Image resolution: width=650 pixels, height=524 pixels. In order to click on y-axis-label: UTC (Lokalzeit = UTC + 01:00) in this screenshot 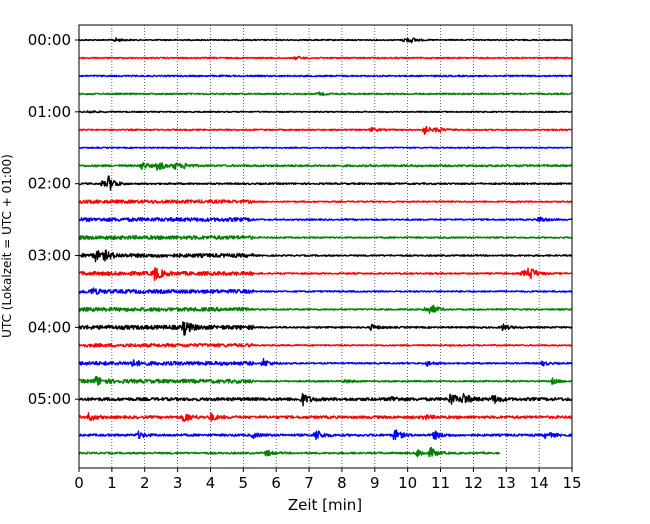, I will do `click(7, 246)`.